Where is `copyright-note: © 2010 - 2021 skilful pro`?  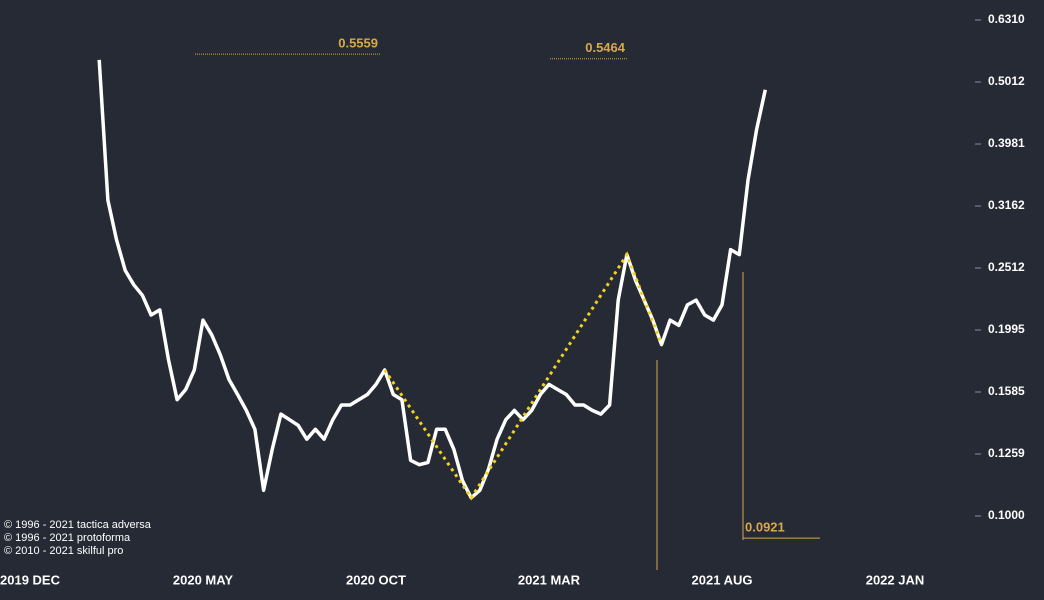
copyright-note: © 2010 - 2021 skilful pro is located at coordinates (63, 551).